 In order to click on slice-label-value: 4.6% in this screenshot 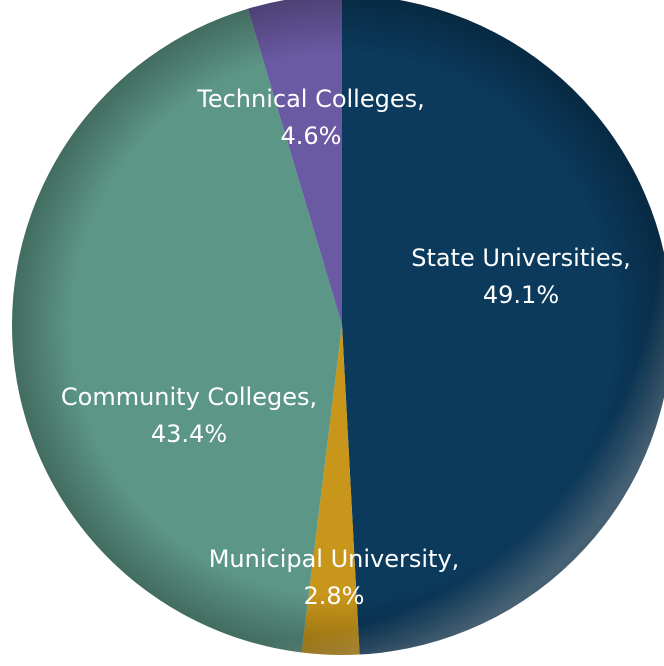, I will do `click(311, 136)`.